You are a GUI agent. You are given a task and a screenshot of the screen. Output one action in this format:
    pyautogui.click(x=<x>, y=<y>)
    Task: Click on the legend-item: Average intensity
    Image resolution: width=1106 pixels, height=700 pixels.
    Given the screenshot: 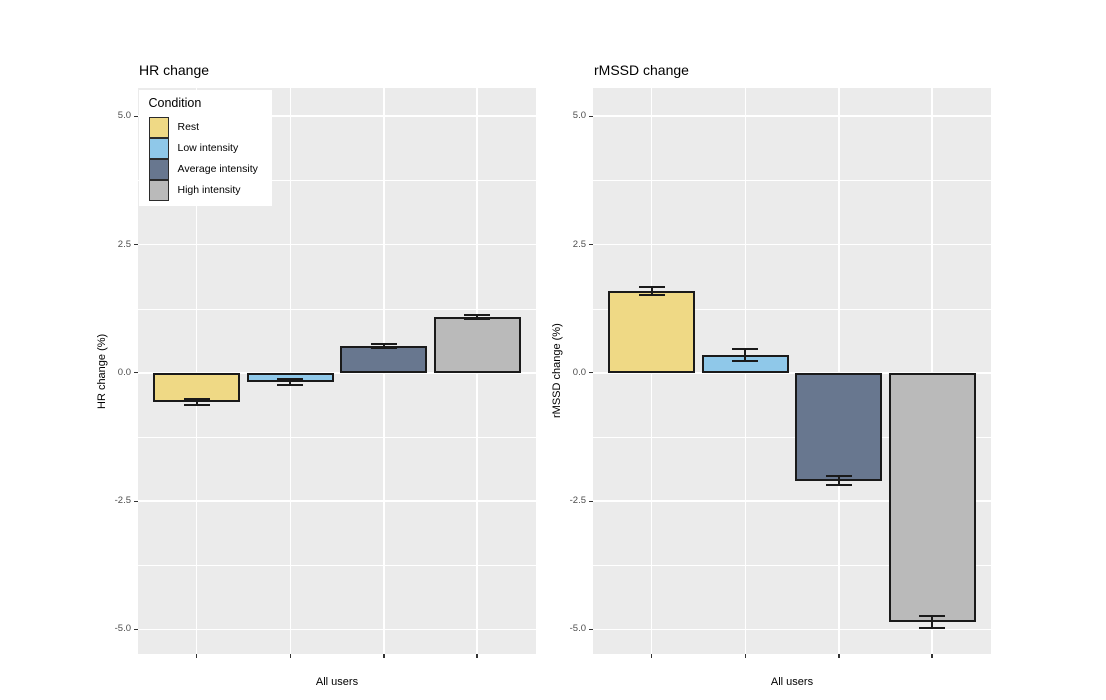 What is the action you would take?
    pyautogui.click(x=205, y=169)
    